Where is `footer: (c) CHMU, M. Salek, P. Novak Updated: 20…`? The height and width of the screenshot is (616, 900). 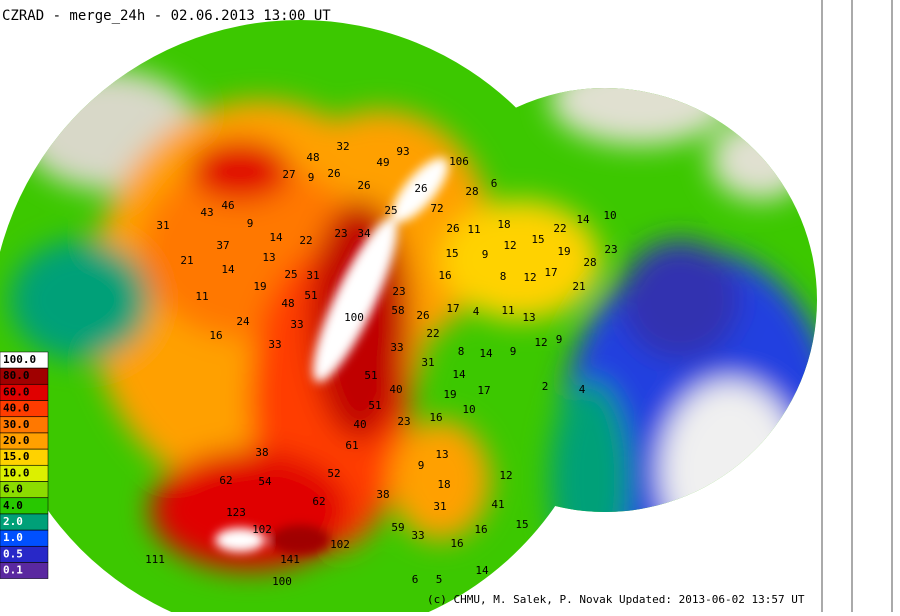 footer: (c) CHMU, M. Salek, P. Novak Updated: 20… is located at coordinates (616, 599).